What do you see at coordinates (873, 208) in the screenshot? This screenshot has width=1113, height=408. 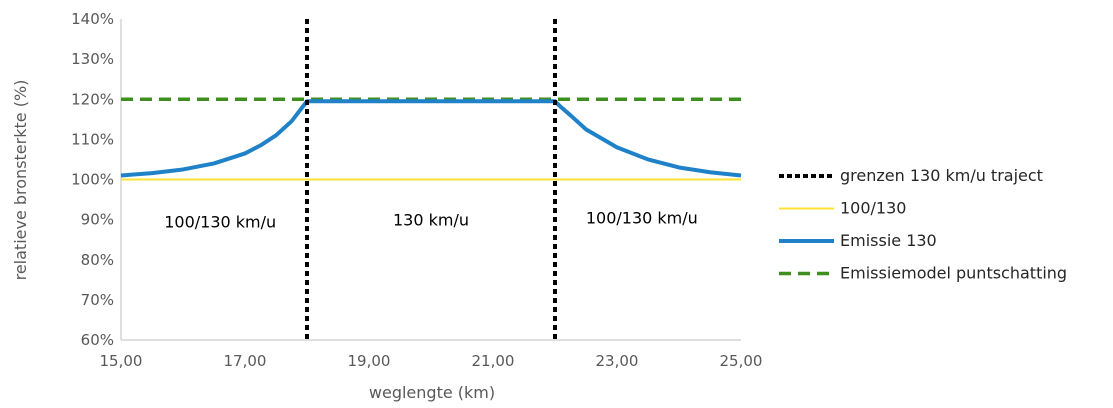 I see `legend-label: 100/130` at bounding box center [873, 208].